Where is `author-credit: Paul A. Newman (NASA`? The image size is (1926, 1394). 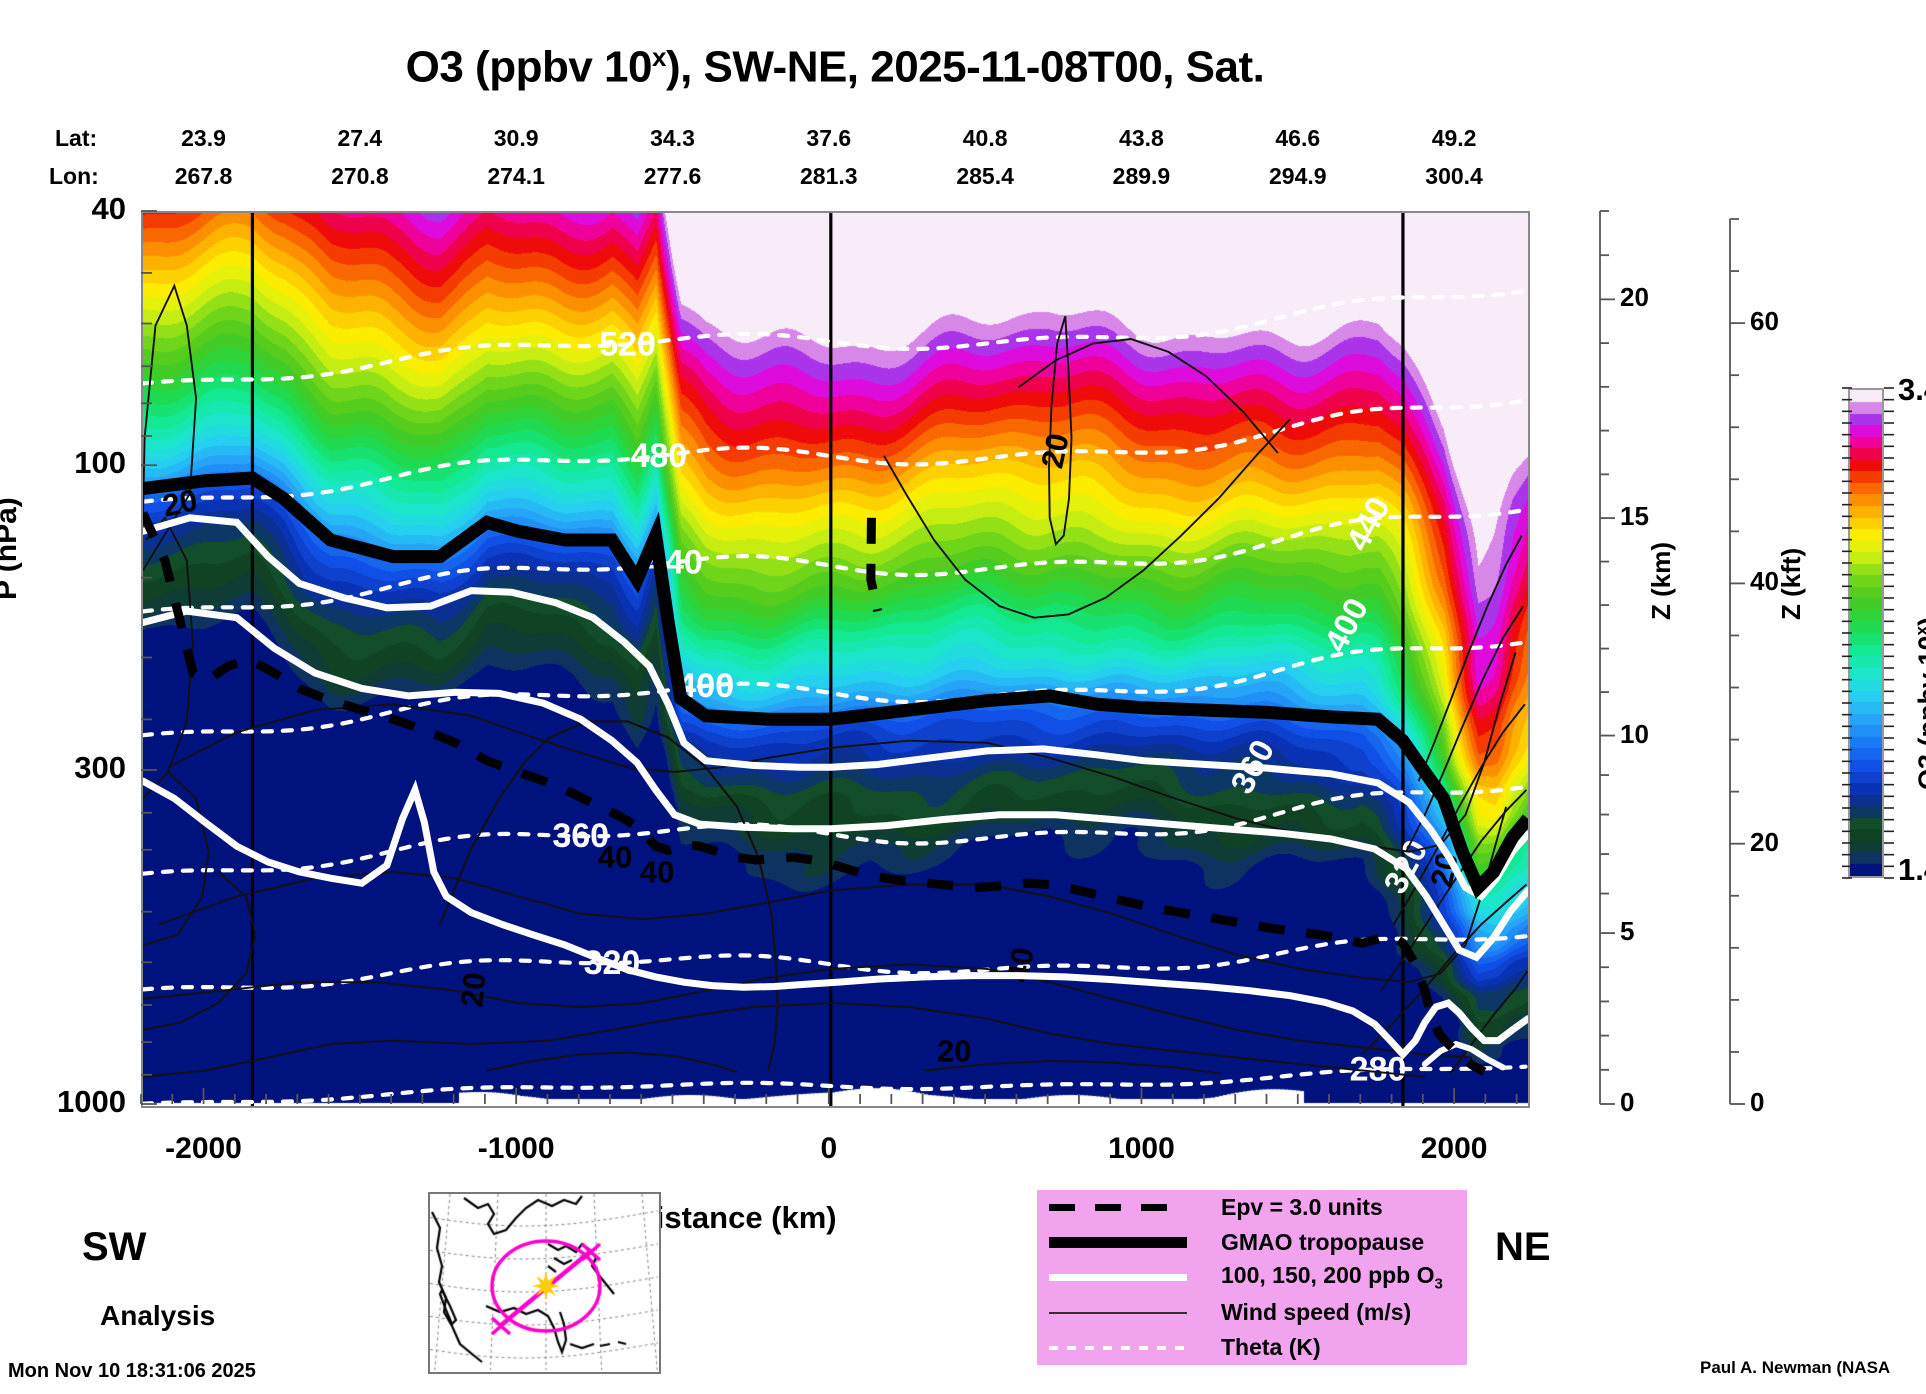 author-credit: Paul A. Newman (NASA is located at coordinates (1795, 1367).